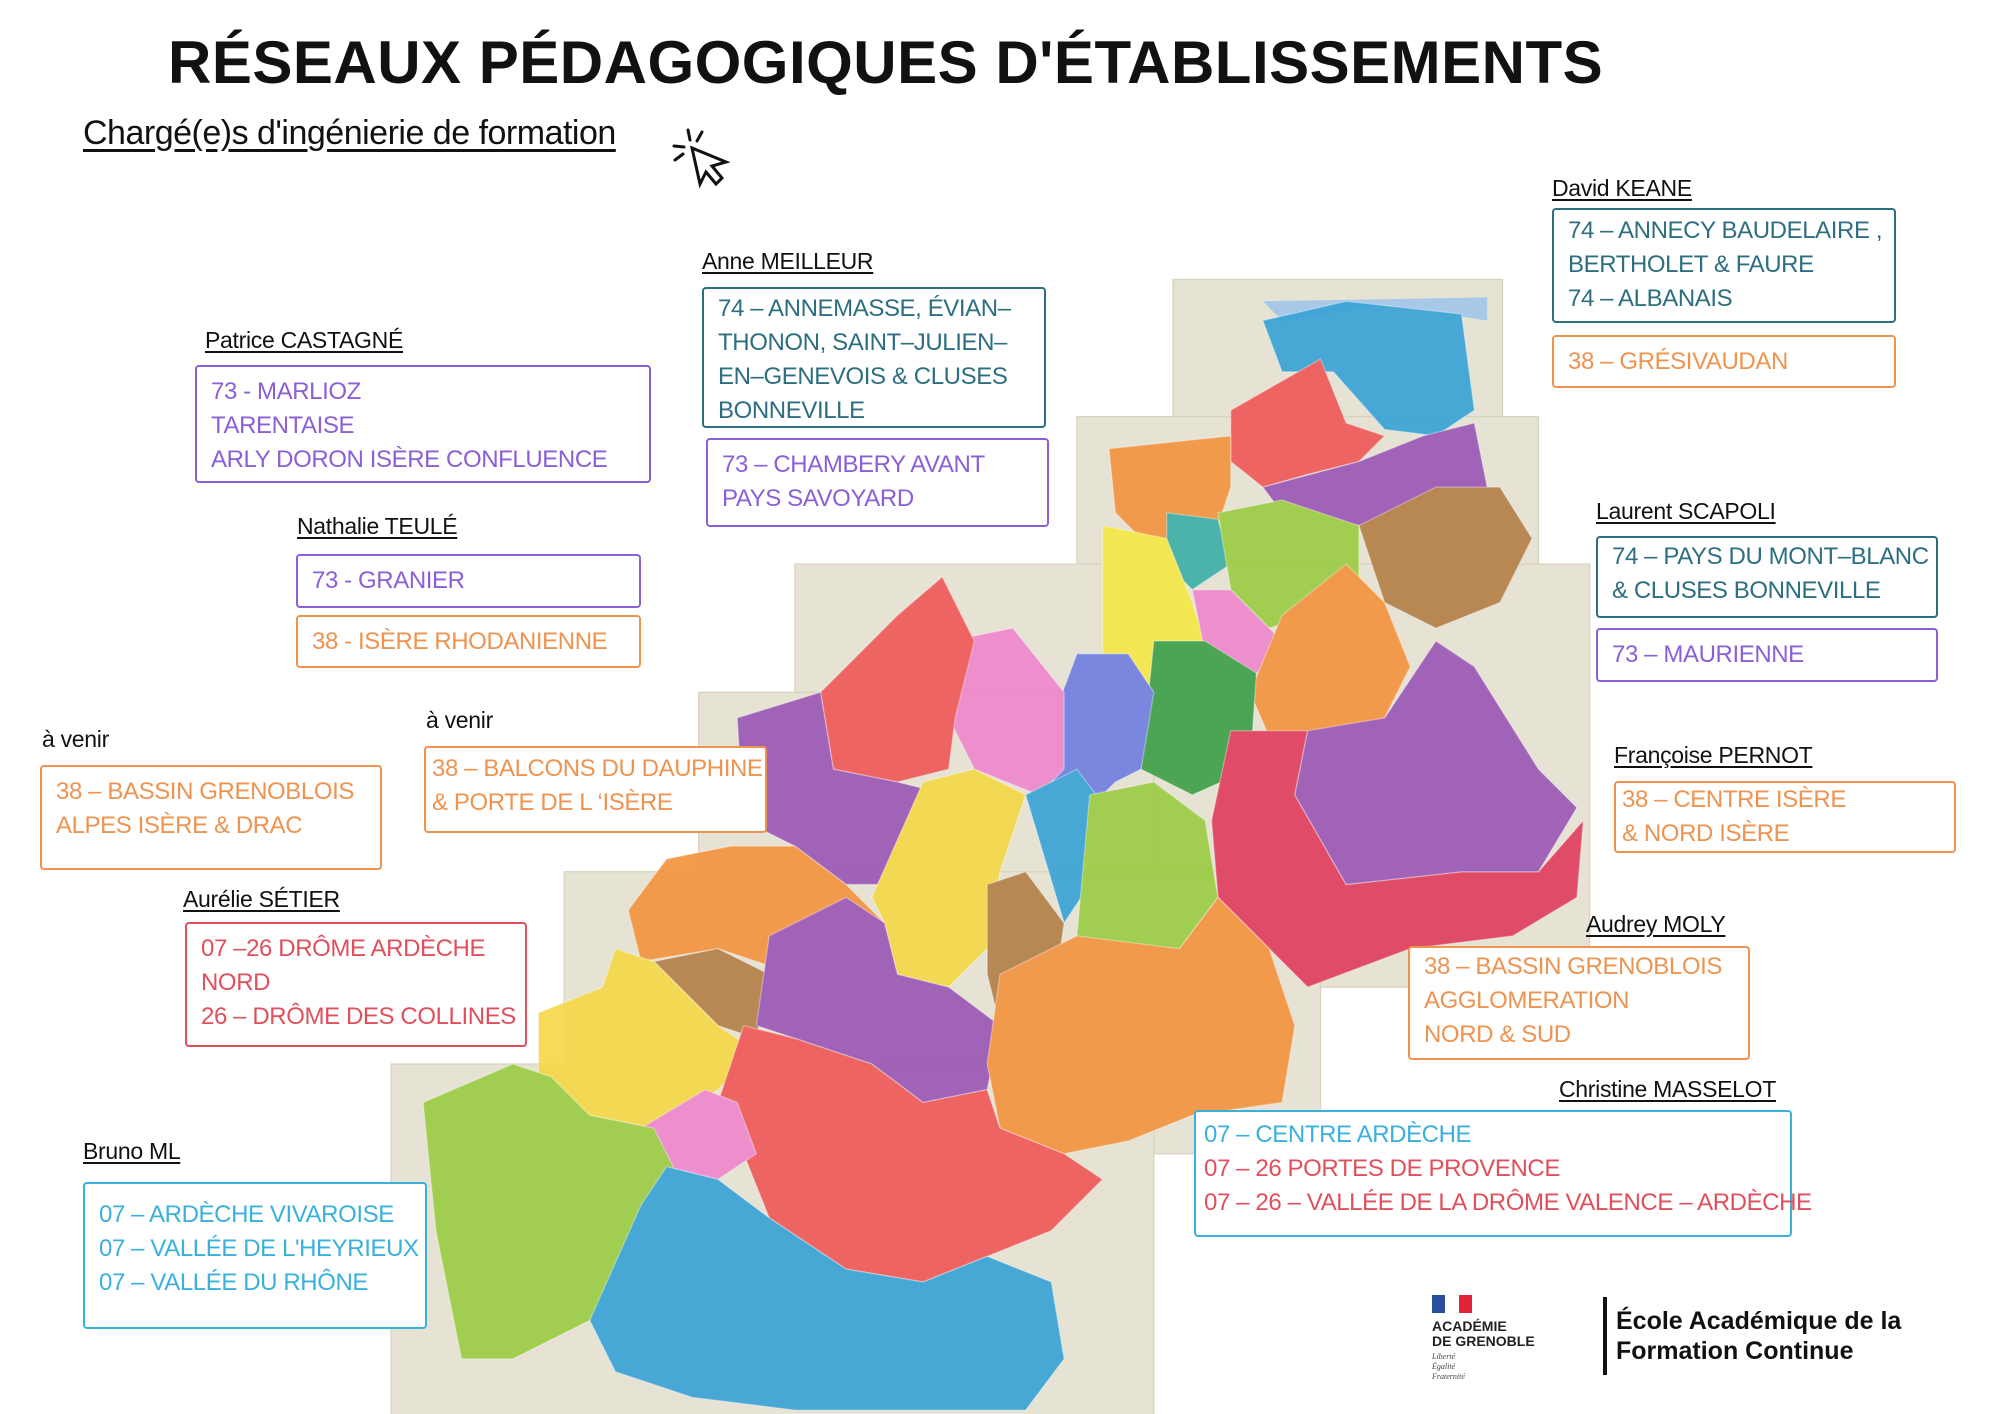  Describe the element at coordinates (701, 158) in the screenshot. I see `cursor-click-icon` at that location.